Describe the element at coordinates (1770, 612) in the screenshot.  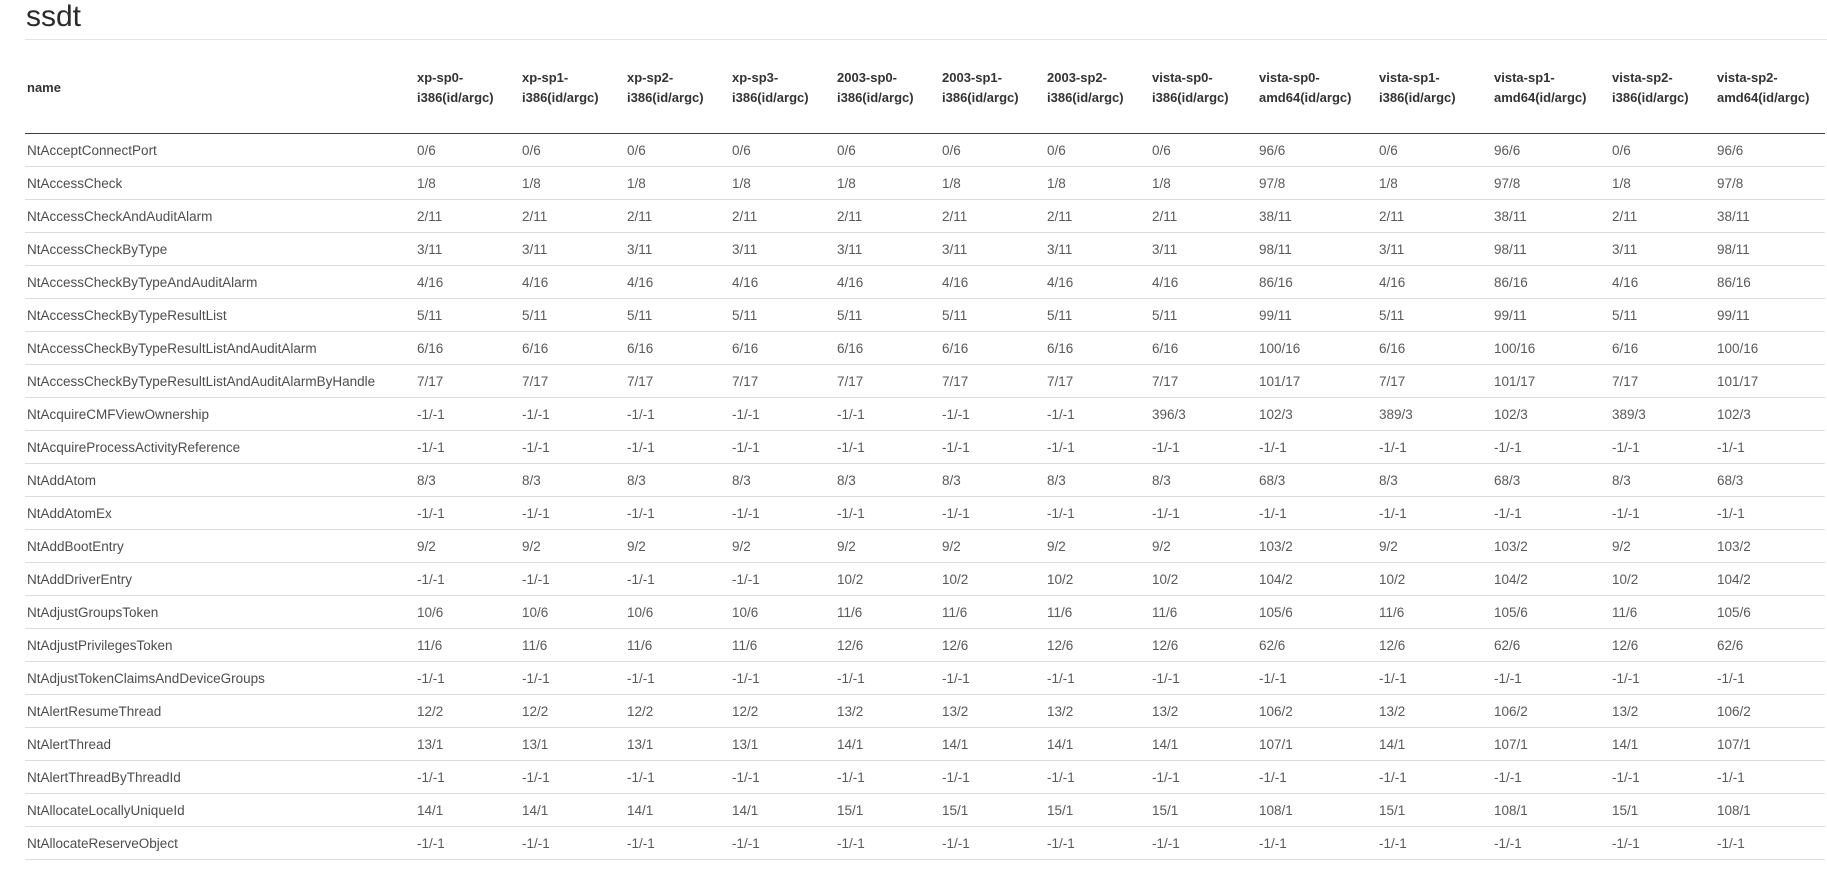
I see `value-cell: 105/6` at that location.